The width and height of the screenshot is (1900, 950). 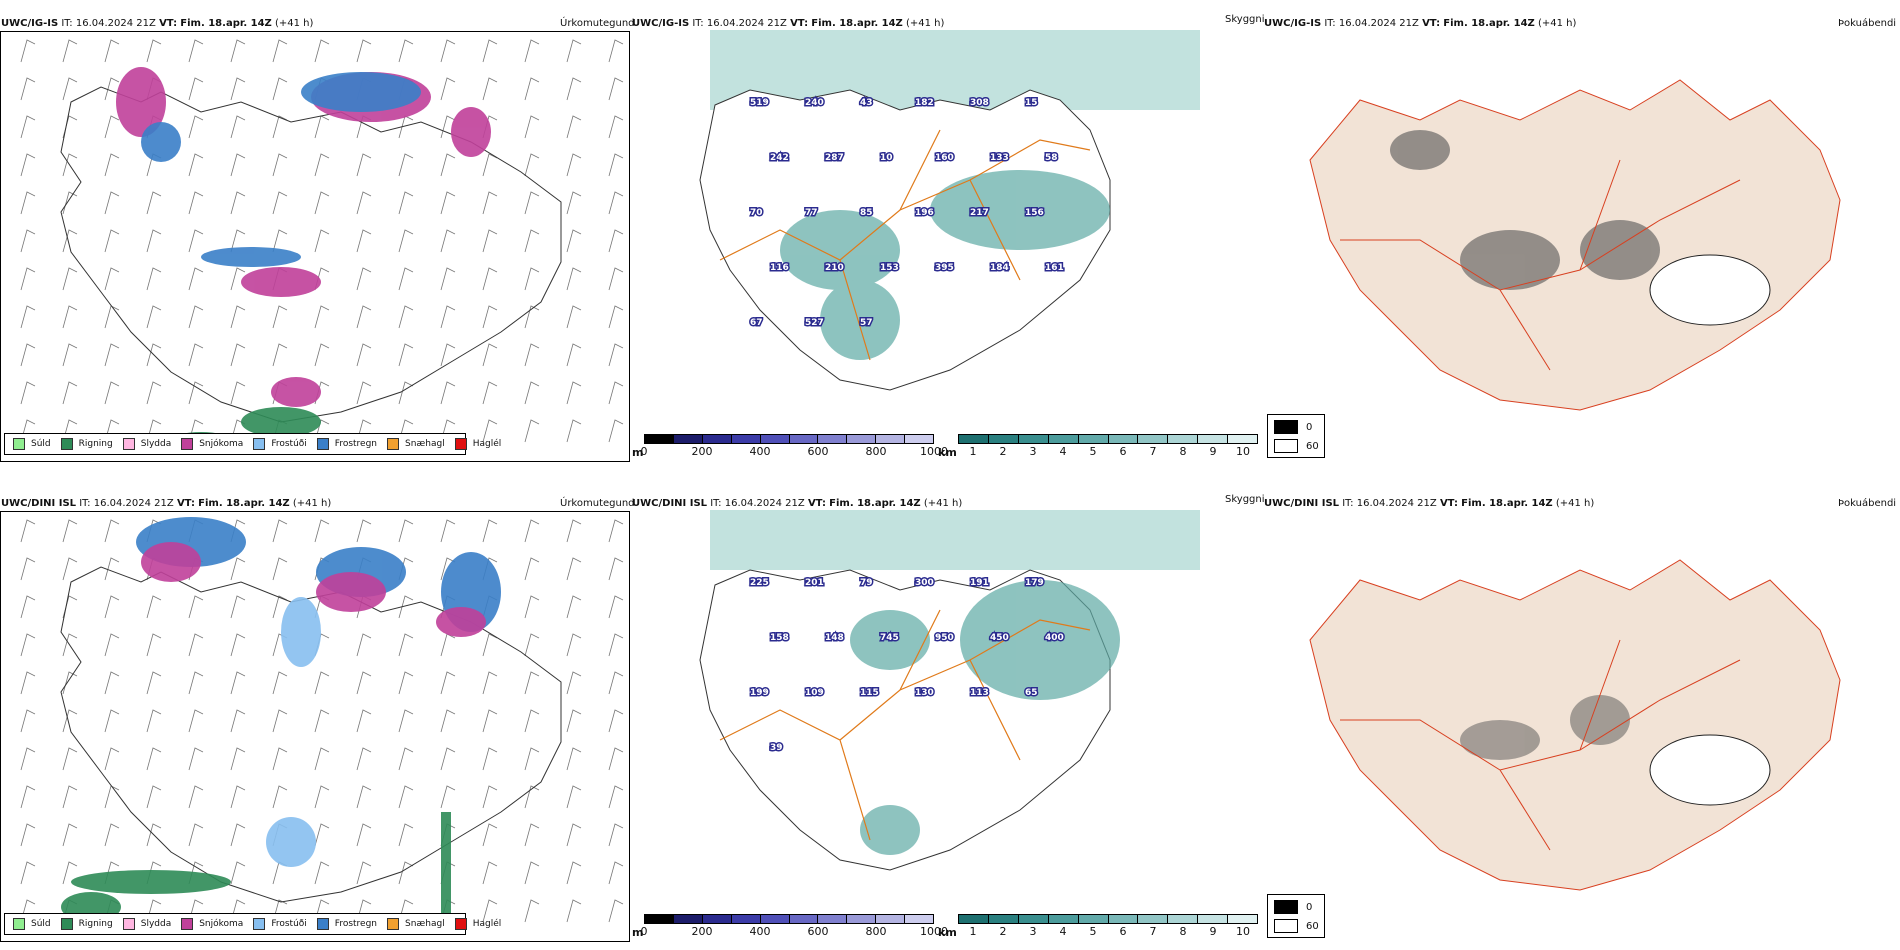 I want to click on cloudbase-label: 287, so click(x=834, y=158).